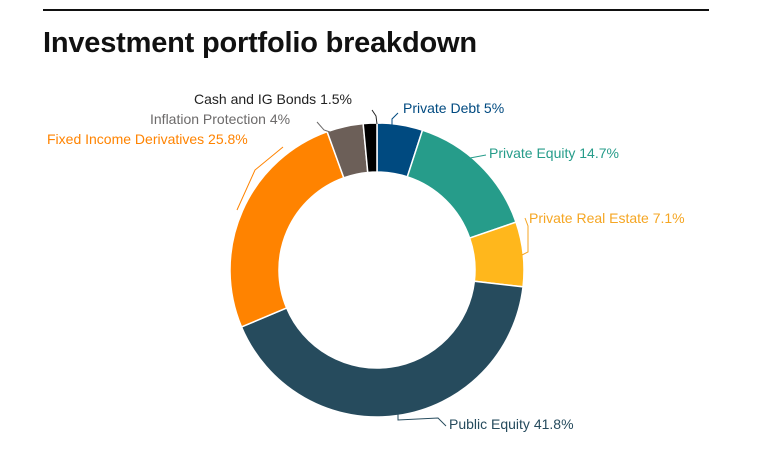 This screenshot has height=468, width=765. I want to click on slice-cash-and-ig-bonds, so click(370, 148).